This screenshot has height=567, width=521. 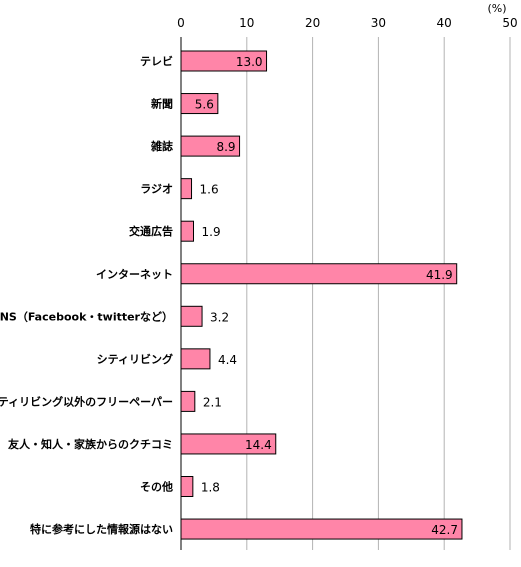 I want to click on value-label-5: 41.9, so click(x=439, y=275).